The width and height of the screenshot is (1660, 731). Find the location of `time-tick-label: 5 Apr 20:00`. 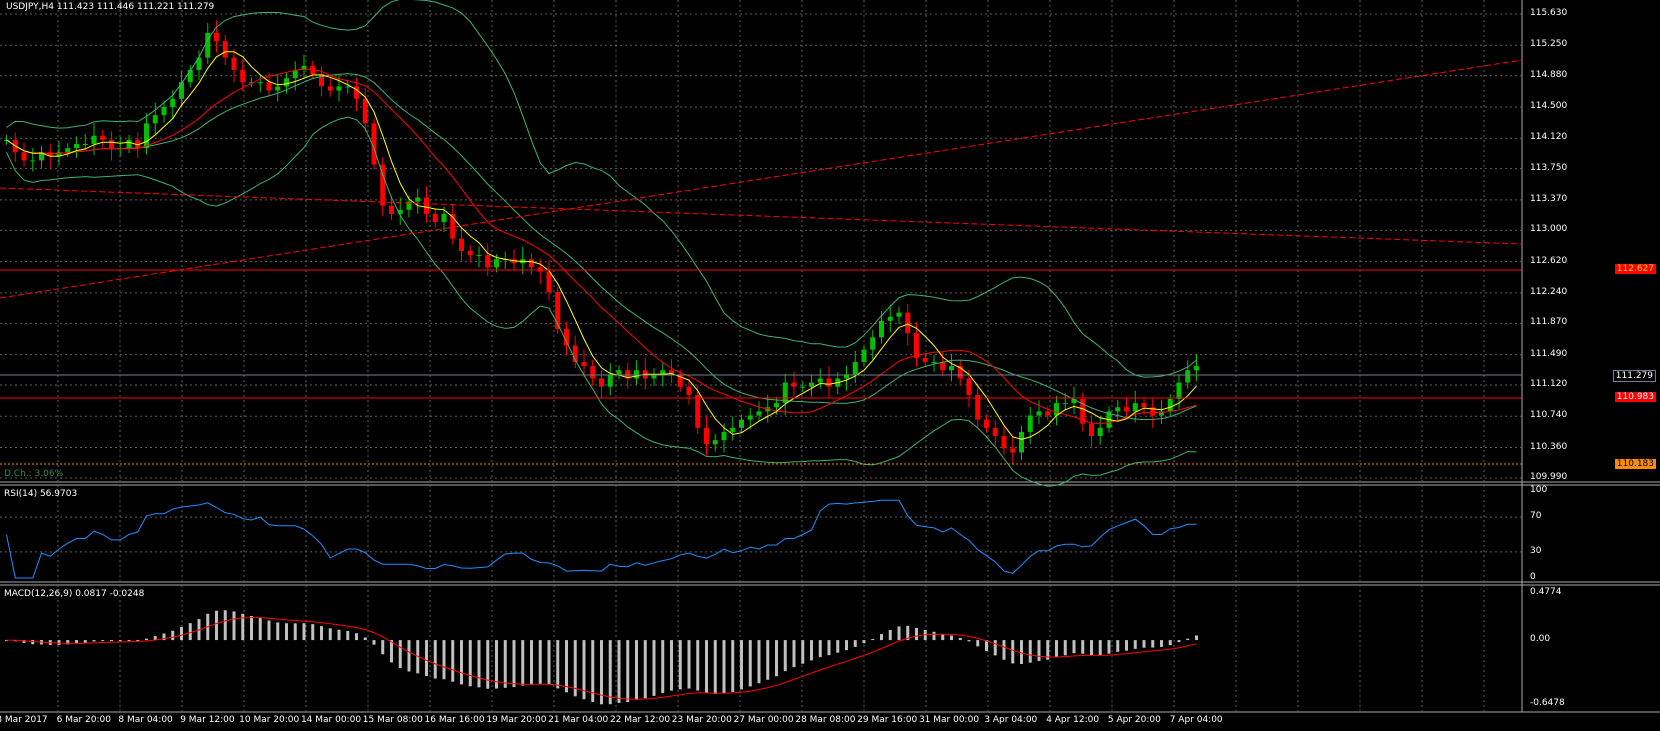

time-tick-label: 5 Apr 20:00 is located at coordinates (1134, 720).